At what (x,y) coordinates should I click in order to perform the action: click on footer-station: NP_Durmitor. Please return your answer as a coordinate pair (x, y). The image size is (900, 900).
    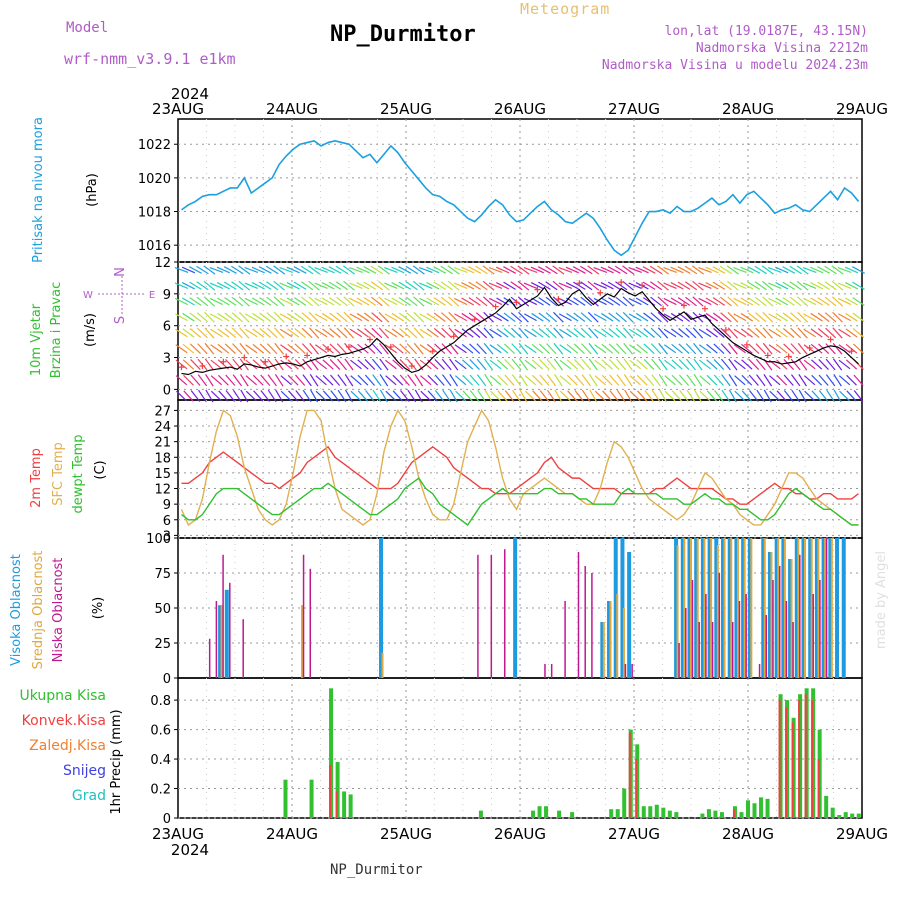
    Looking at the image, I should click on (376, 870).